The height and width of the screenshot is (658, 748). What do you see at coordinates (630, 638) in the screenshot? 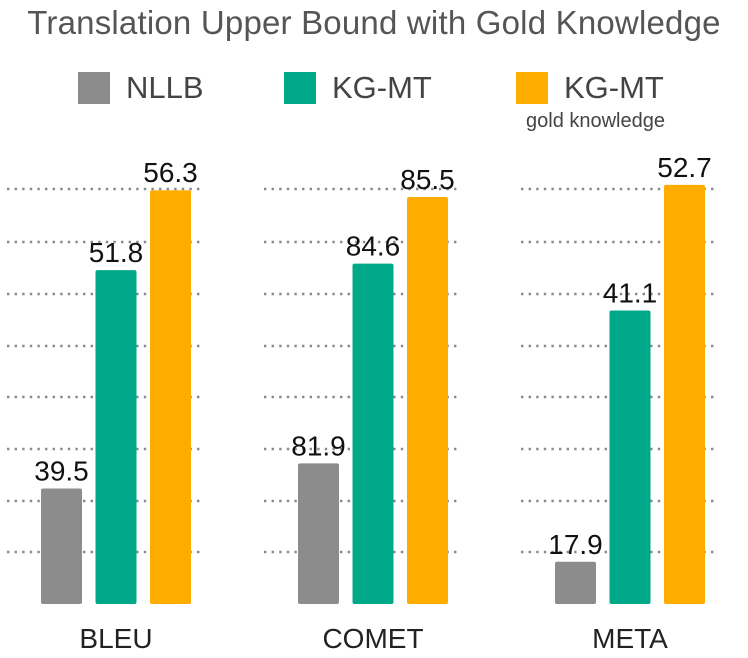
I see `category-label-meta: META` at bounding box center [630, 638].